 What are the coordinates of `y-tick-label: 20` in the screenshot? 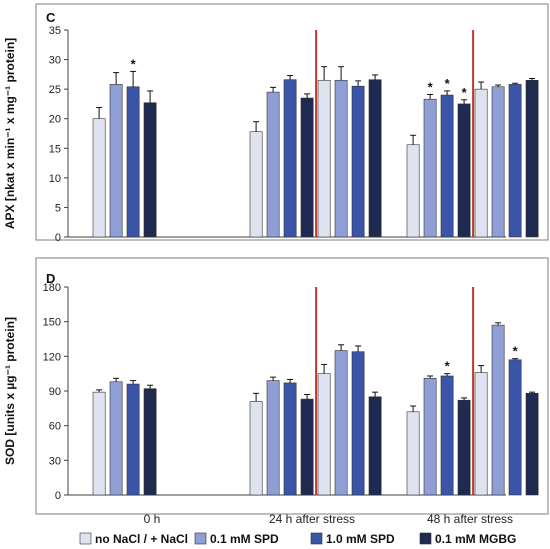 It's located at (55, 120).